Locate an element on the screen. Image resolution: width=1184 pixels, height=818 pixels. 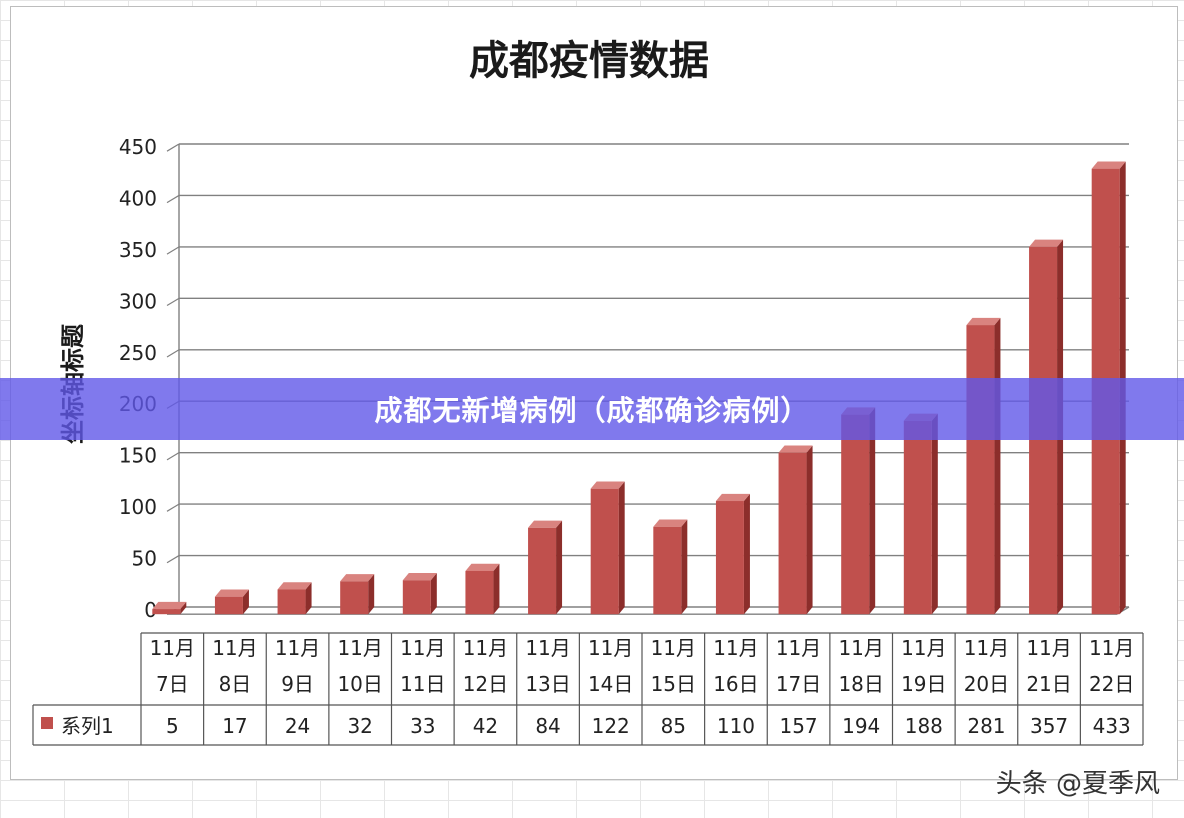
y-tick-label: 100 is located at coordinates (138, 507).